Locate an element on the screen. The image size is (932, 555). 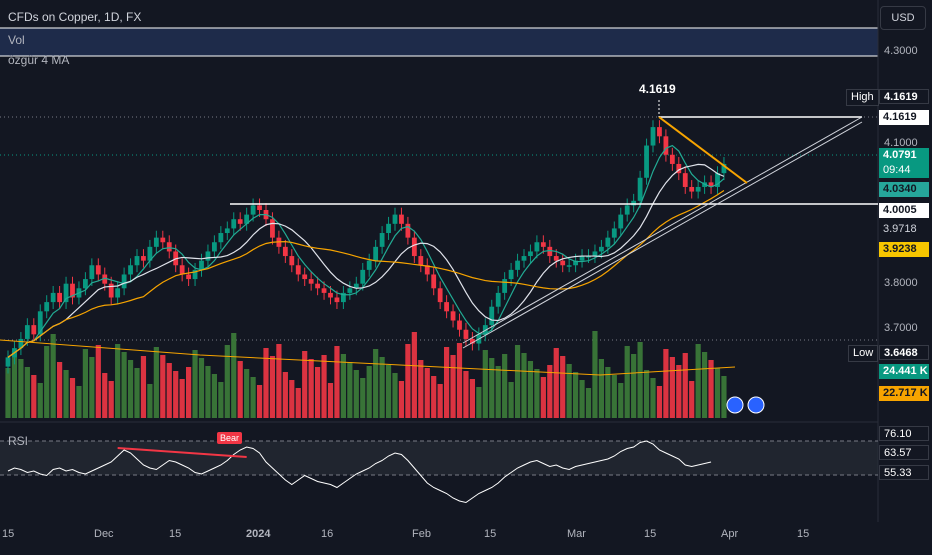
volume-pill-1: 24.441 K is located at coordinates (904, 371).